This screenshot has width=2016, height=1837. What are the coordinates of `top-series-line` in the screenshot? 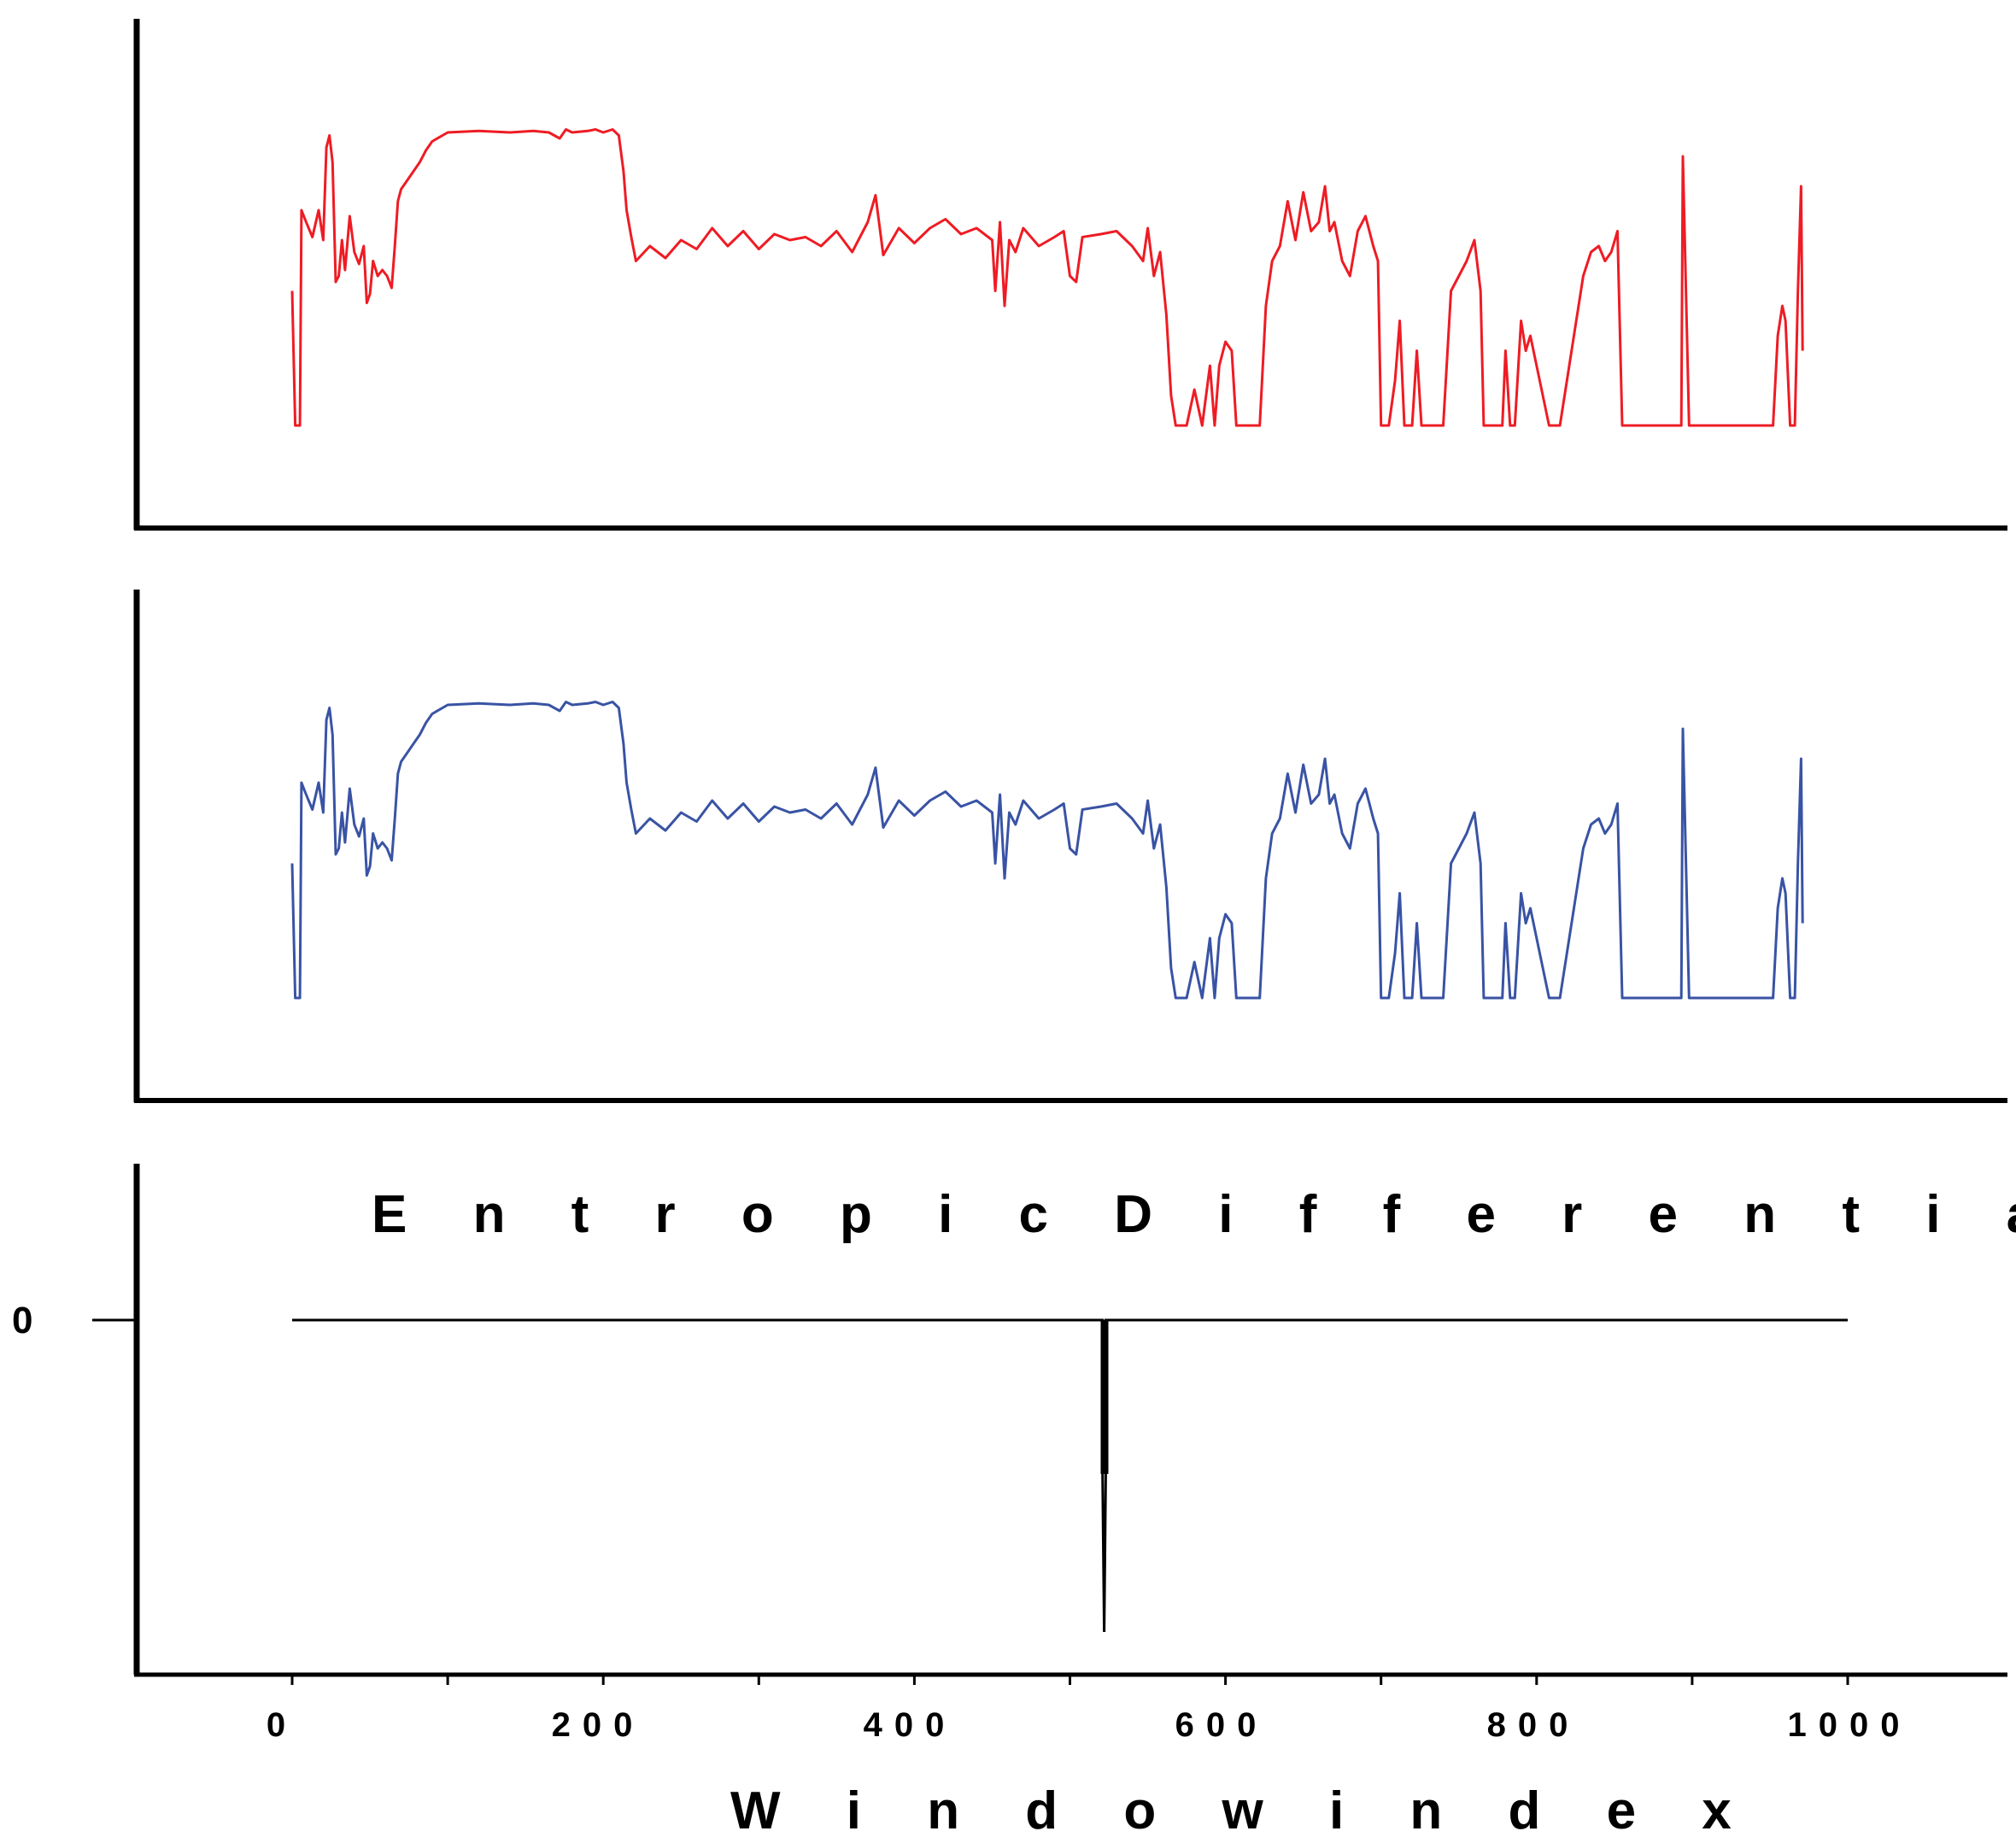 It's located at (1047, 277).